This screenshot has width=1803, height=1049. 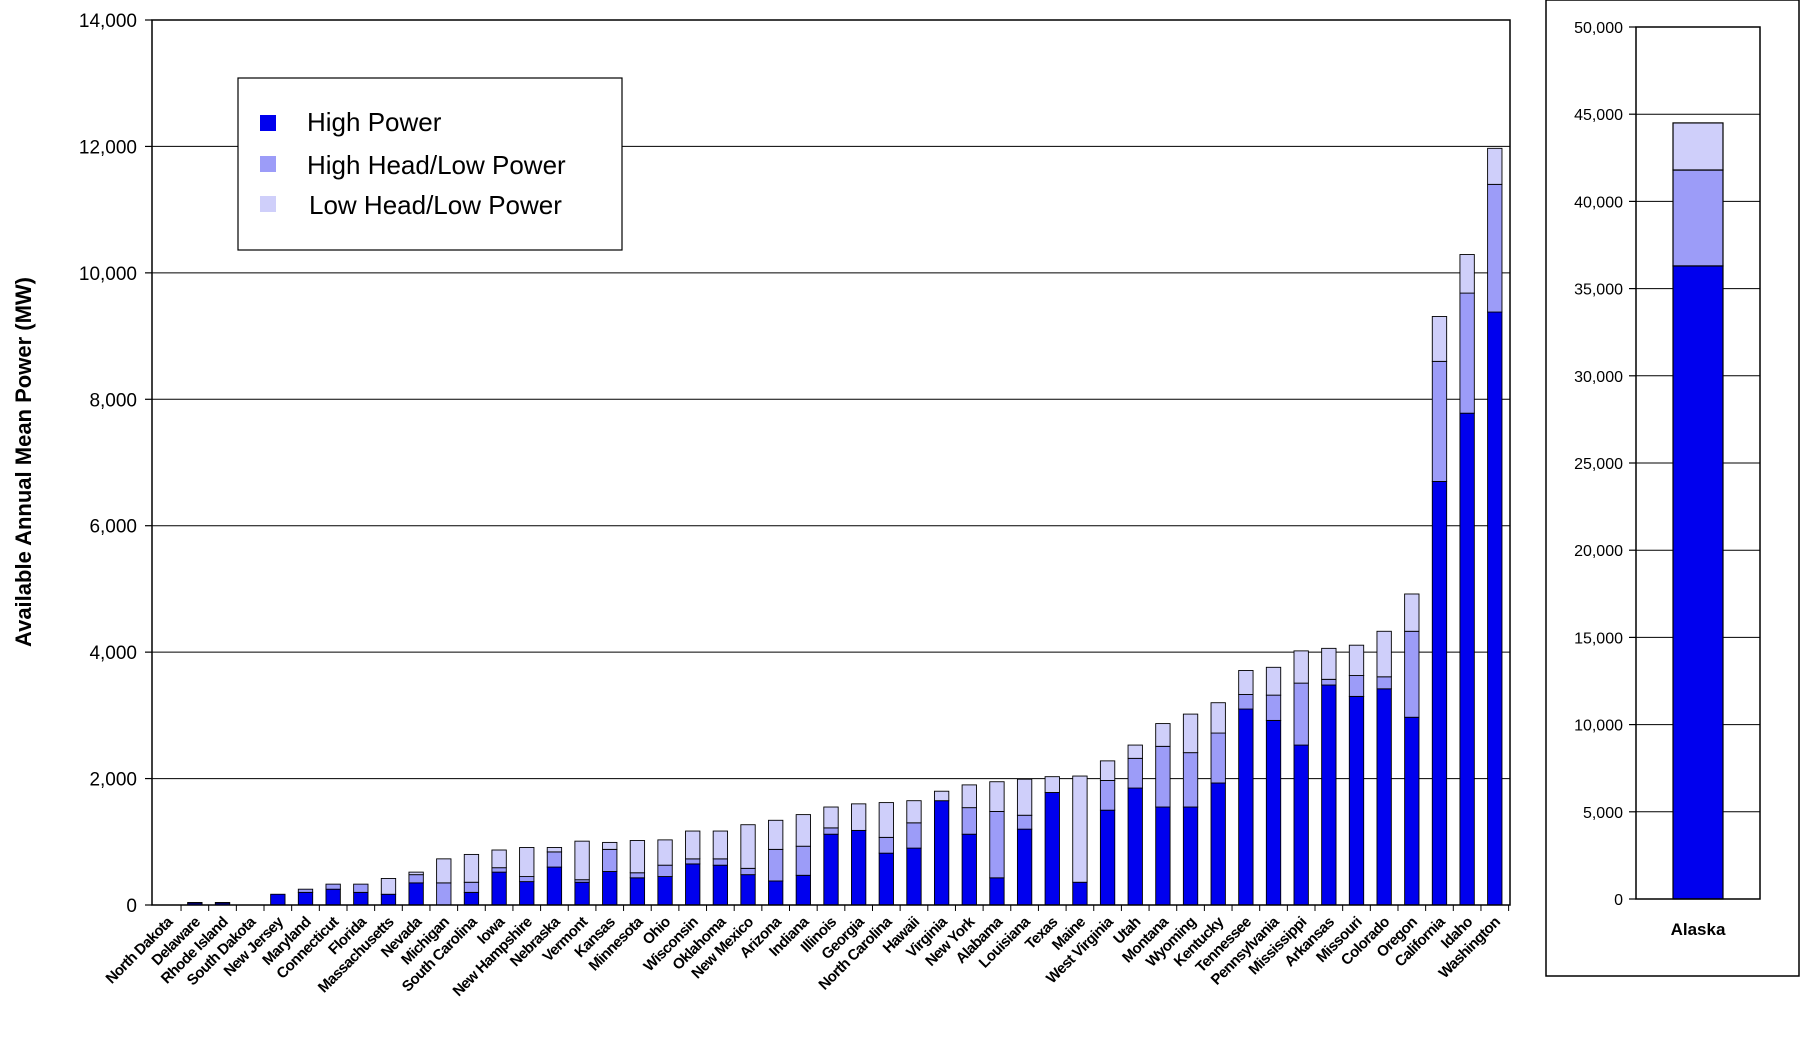 What do you see at coordinates (914, 812) in the screenshot?
I see `bar-hawaii-low-head-low-power` at bounding box center [914, 812].